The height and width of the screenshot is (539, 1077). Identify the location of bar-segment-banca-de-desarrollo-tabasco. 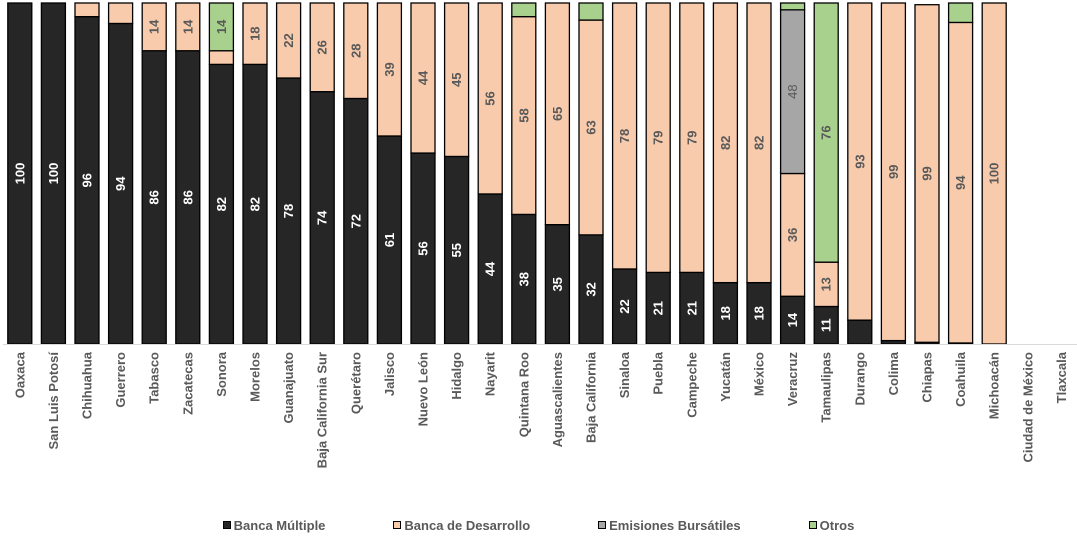
(154, 27).